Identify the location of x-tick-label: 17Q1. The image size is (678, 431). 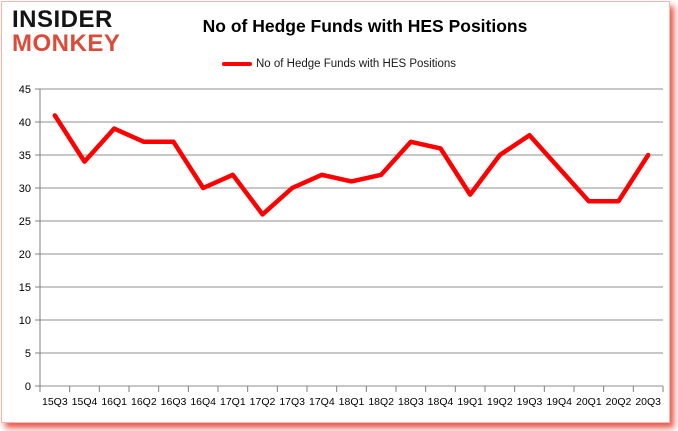
(233, 402).